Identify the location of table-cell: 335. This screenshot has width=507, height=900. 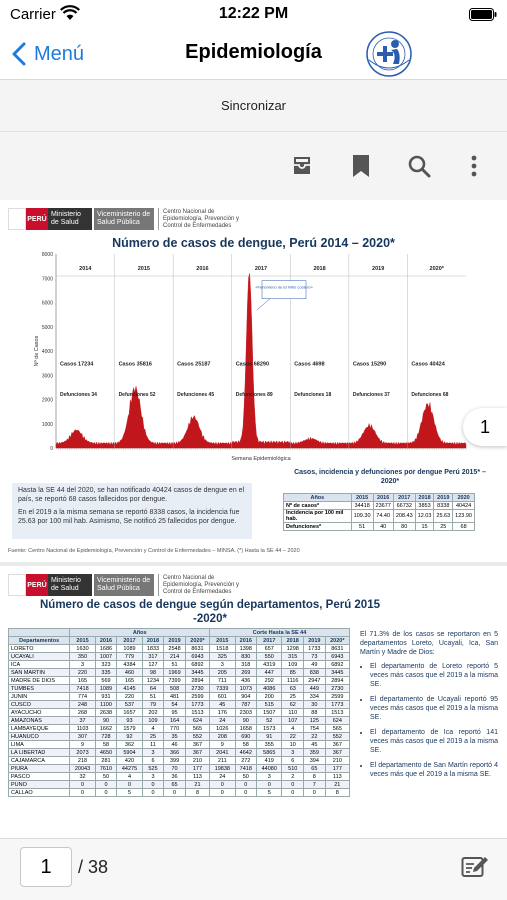
(106, 672).